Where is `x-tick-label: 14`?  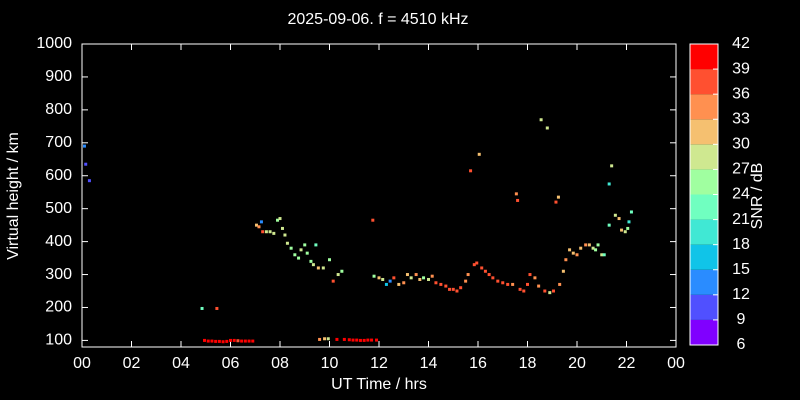 x-tick-label: 14 is located at coordinates (429, 363).